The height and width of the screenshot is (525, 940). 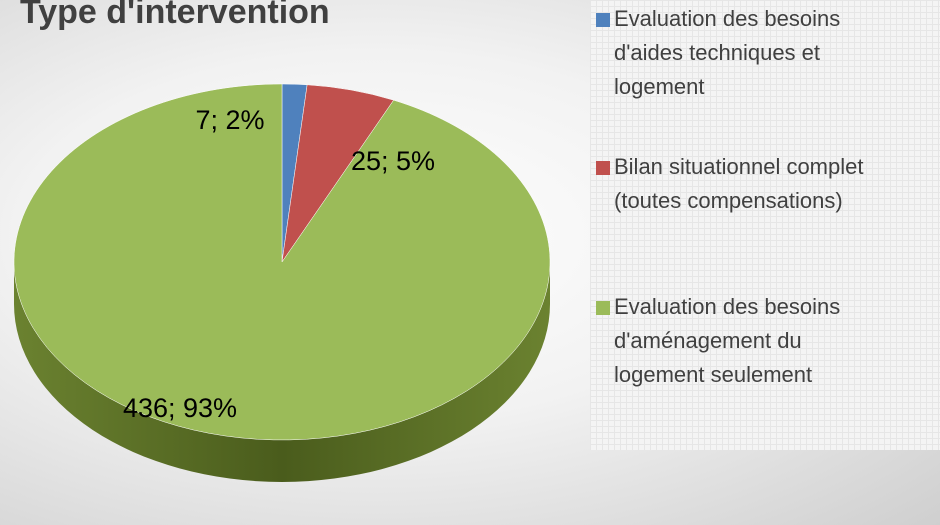 I want to click on data-label: 7; 2%, so click(x=229, y=120).